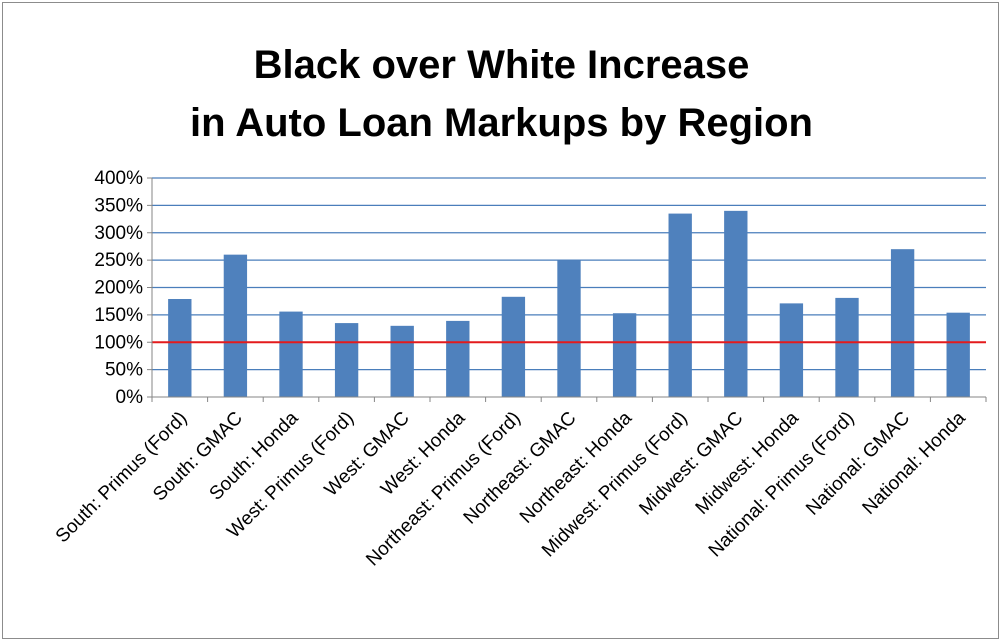 Image resolution: width=1003 pixels, height=643 pixels. Describe the element at coordinates (501, 123) in the screenshot. I see `chart-title-line-2: in Auto Loan Markups by Region` at that location.